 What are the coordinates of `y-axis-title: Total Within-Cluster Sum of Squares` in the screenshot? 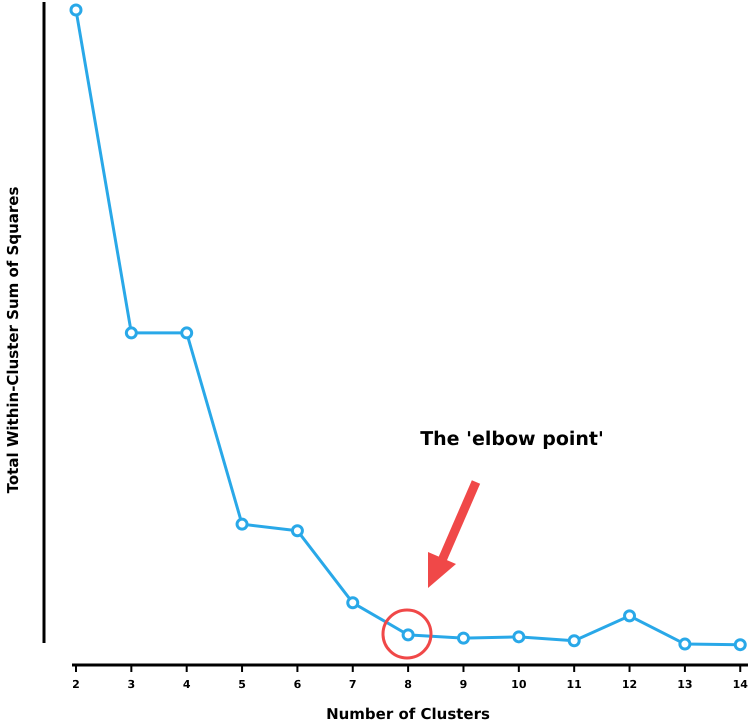 It's located at (13, 340).